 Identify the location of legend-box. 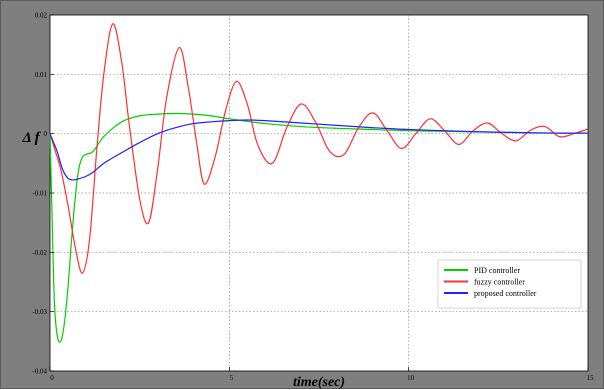
(509, 284).